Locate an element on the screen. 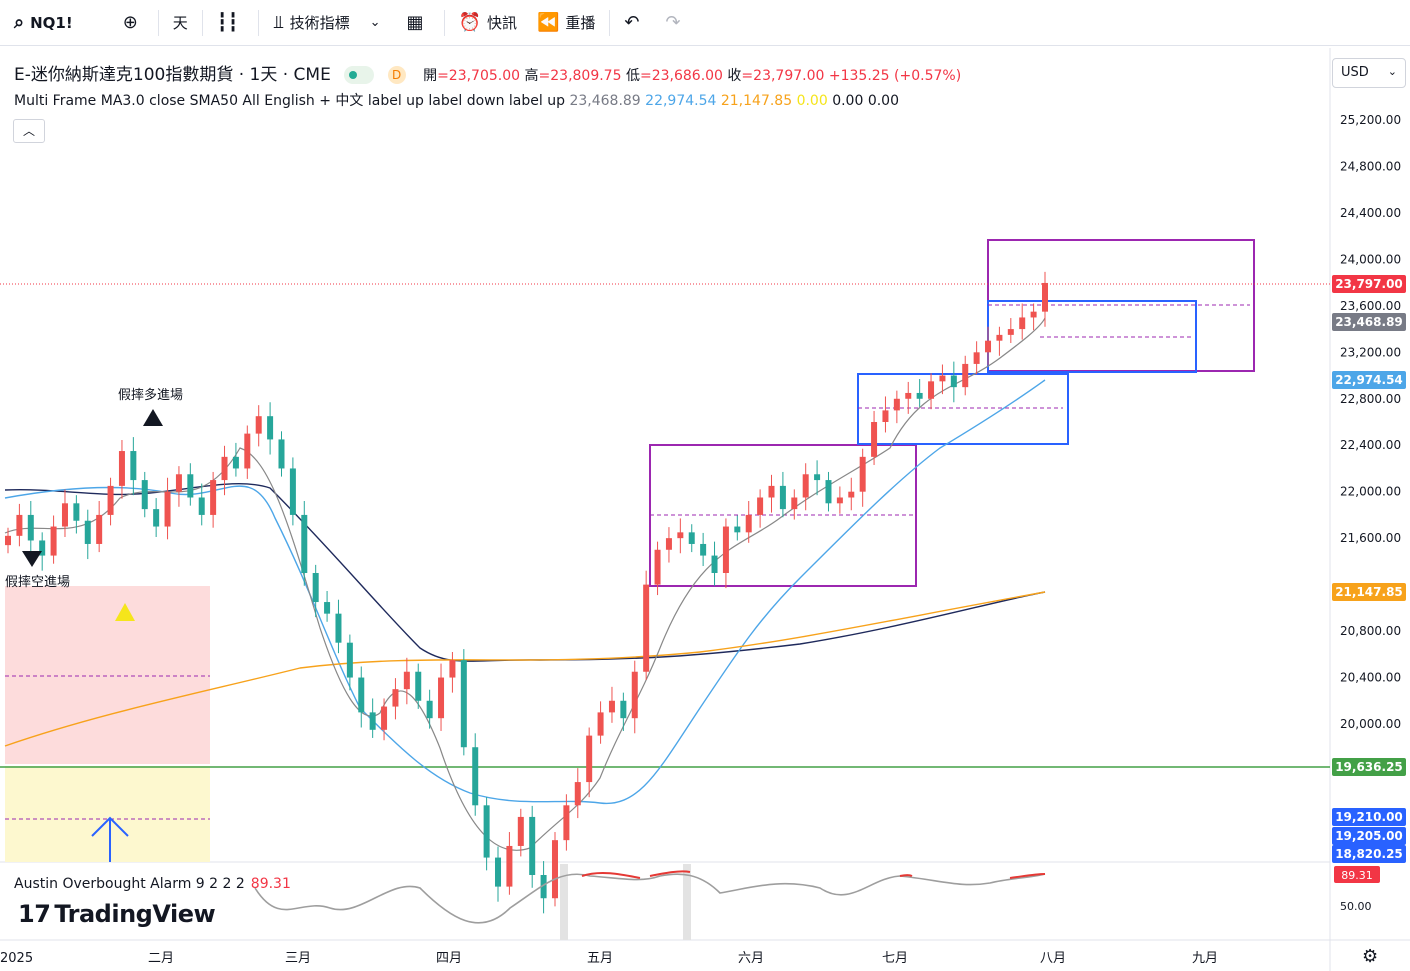  currency-select: USD ⌄ is located at coordinates (1369, 73).